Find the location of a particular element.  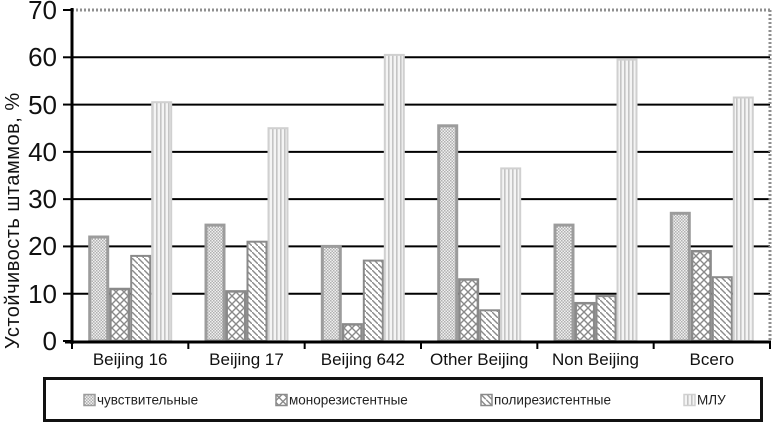

bar-чувствительные-Beijing 642 is located at coordinates (331, 293).